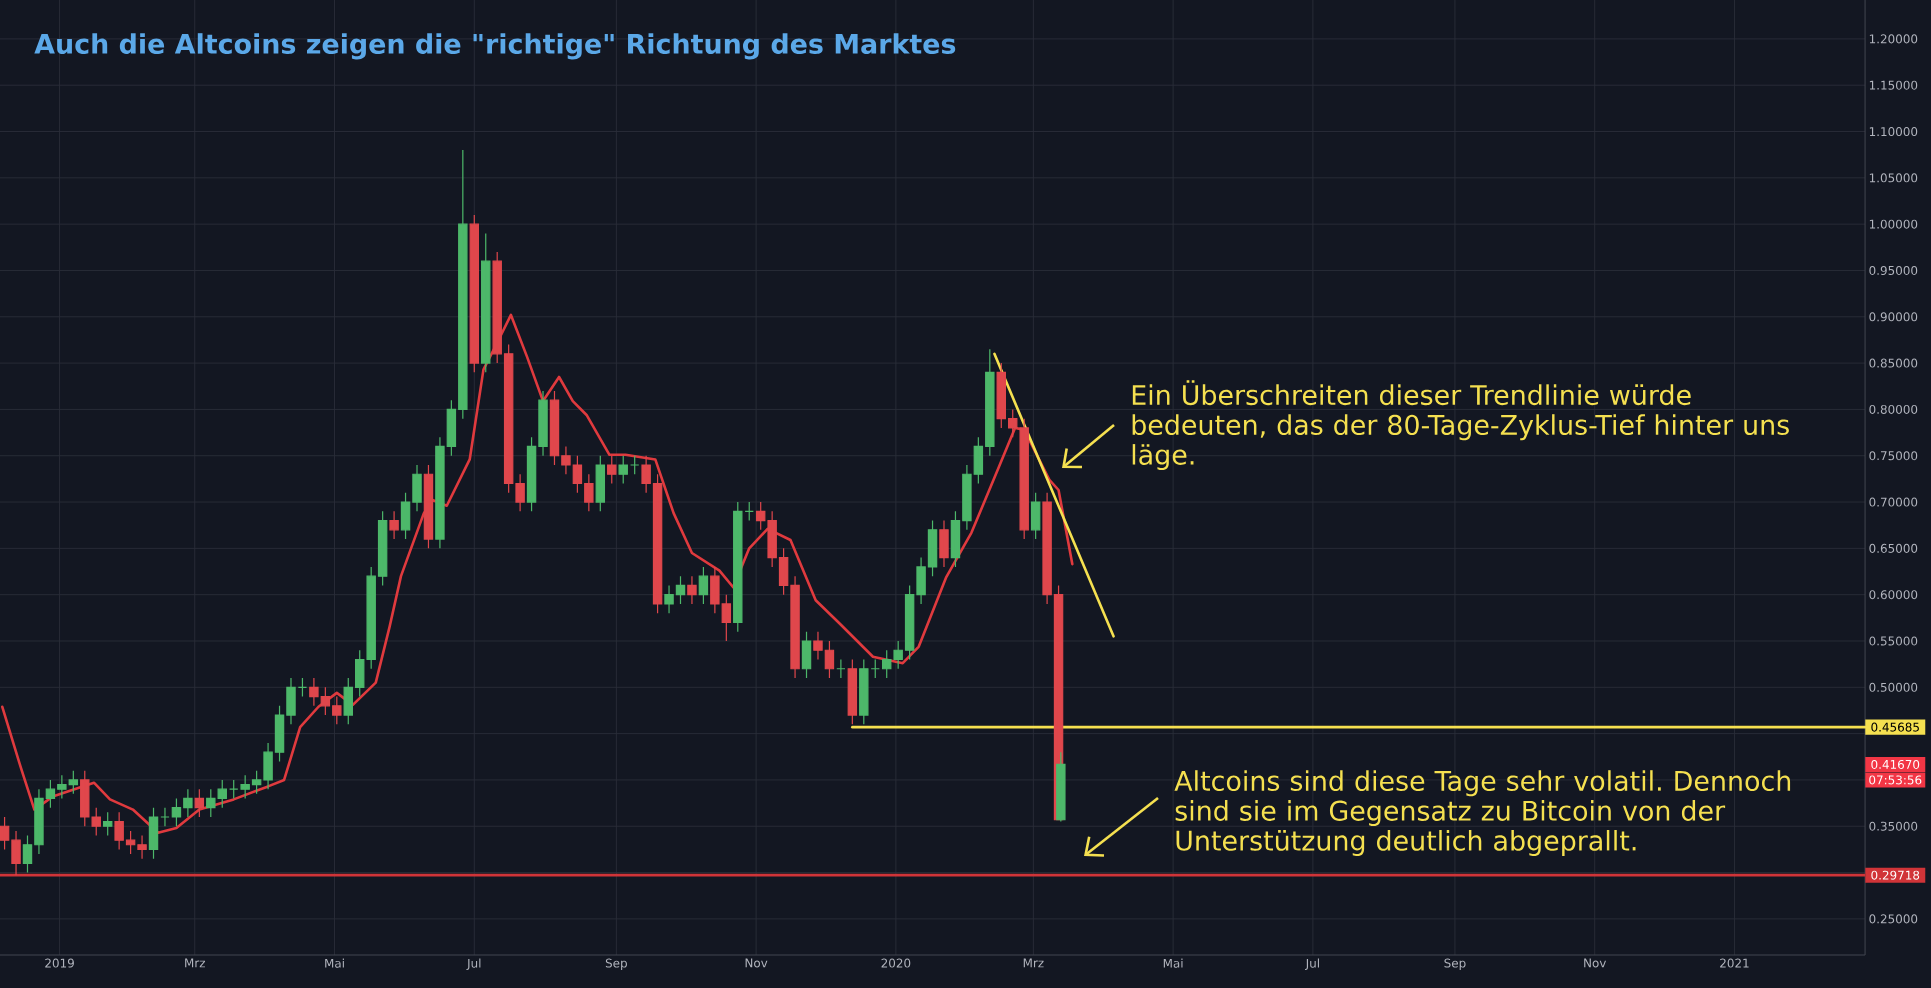 Image resolution: width=1931 pixels, height=988 pixels. Describe the element at coordinates (1893, 39) in the screenshot. I see `y-tick-label: 1.20000` at that location.